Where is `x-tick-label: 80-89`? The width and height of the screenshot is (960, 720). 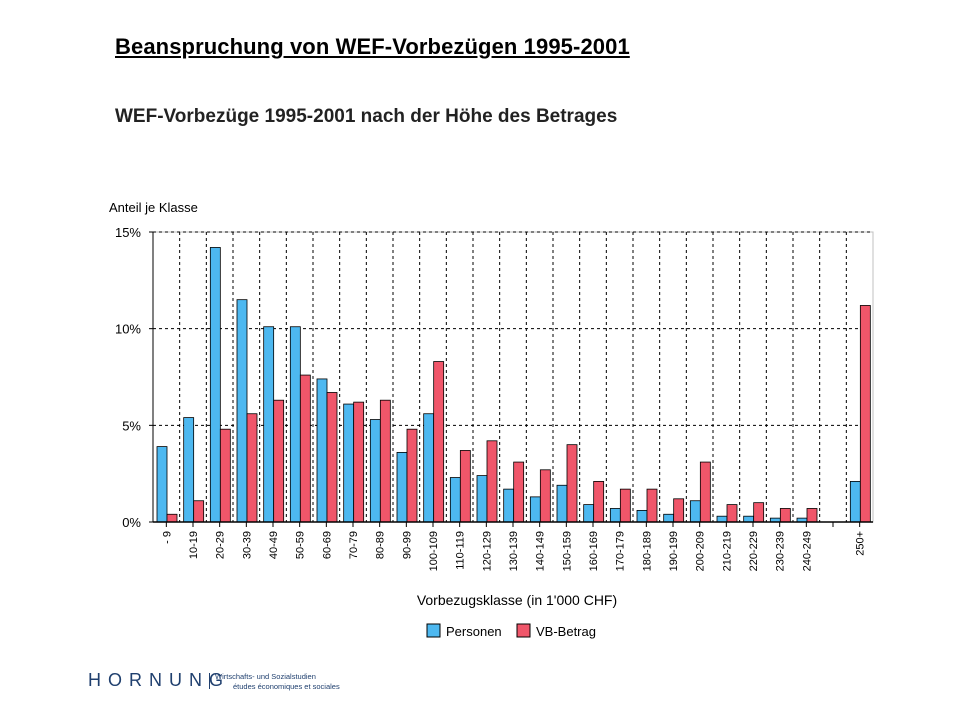
x-tick-label: 80-89 is located at coordinates (381, 545).